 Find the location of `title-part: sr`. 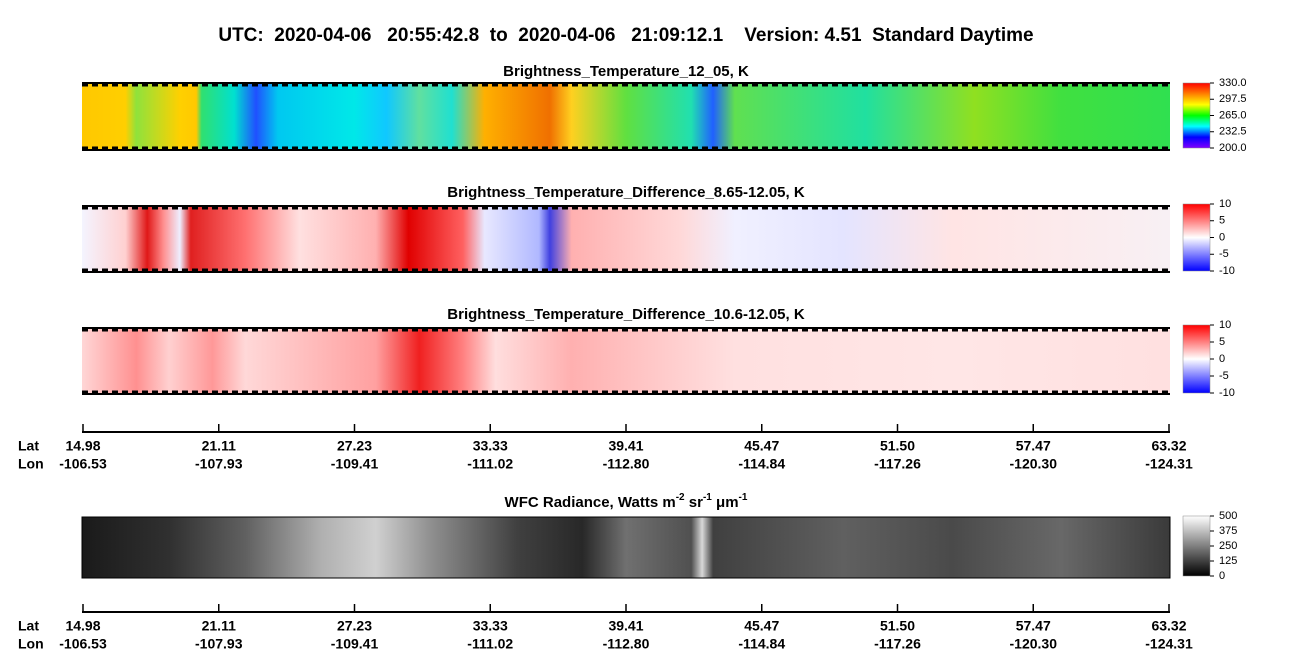

title-part: sr is located at coordinates (694, 502).